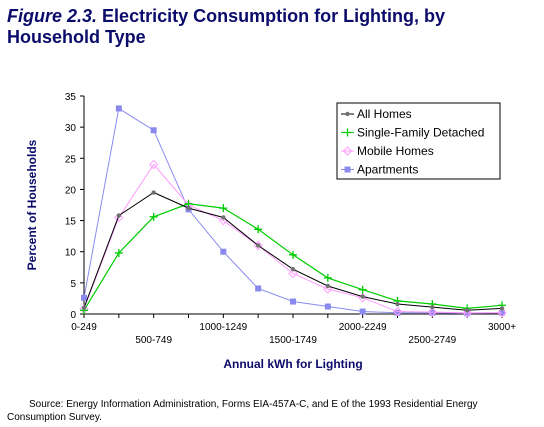  What do you see at coordinates (387, 170) in the screenshot?
I see `legend-label: Apartments` at bounding box center [387, 170].